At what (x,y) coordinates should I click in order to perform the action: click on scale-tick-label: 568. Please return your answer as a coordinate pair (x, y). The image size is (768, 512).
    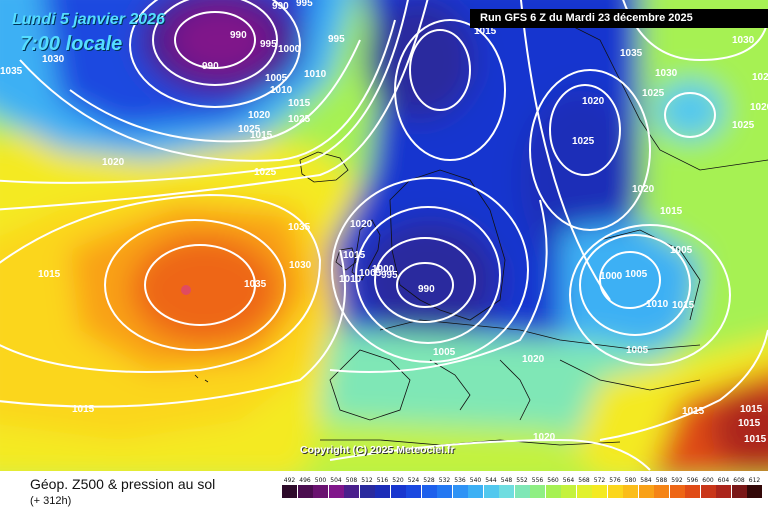
    Looking at the image, I should click on (584, 480).